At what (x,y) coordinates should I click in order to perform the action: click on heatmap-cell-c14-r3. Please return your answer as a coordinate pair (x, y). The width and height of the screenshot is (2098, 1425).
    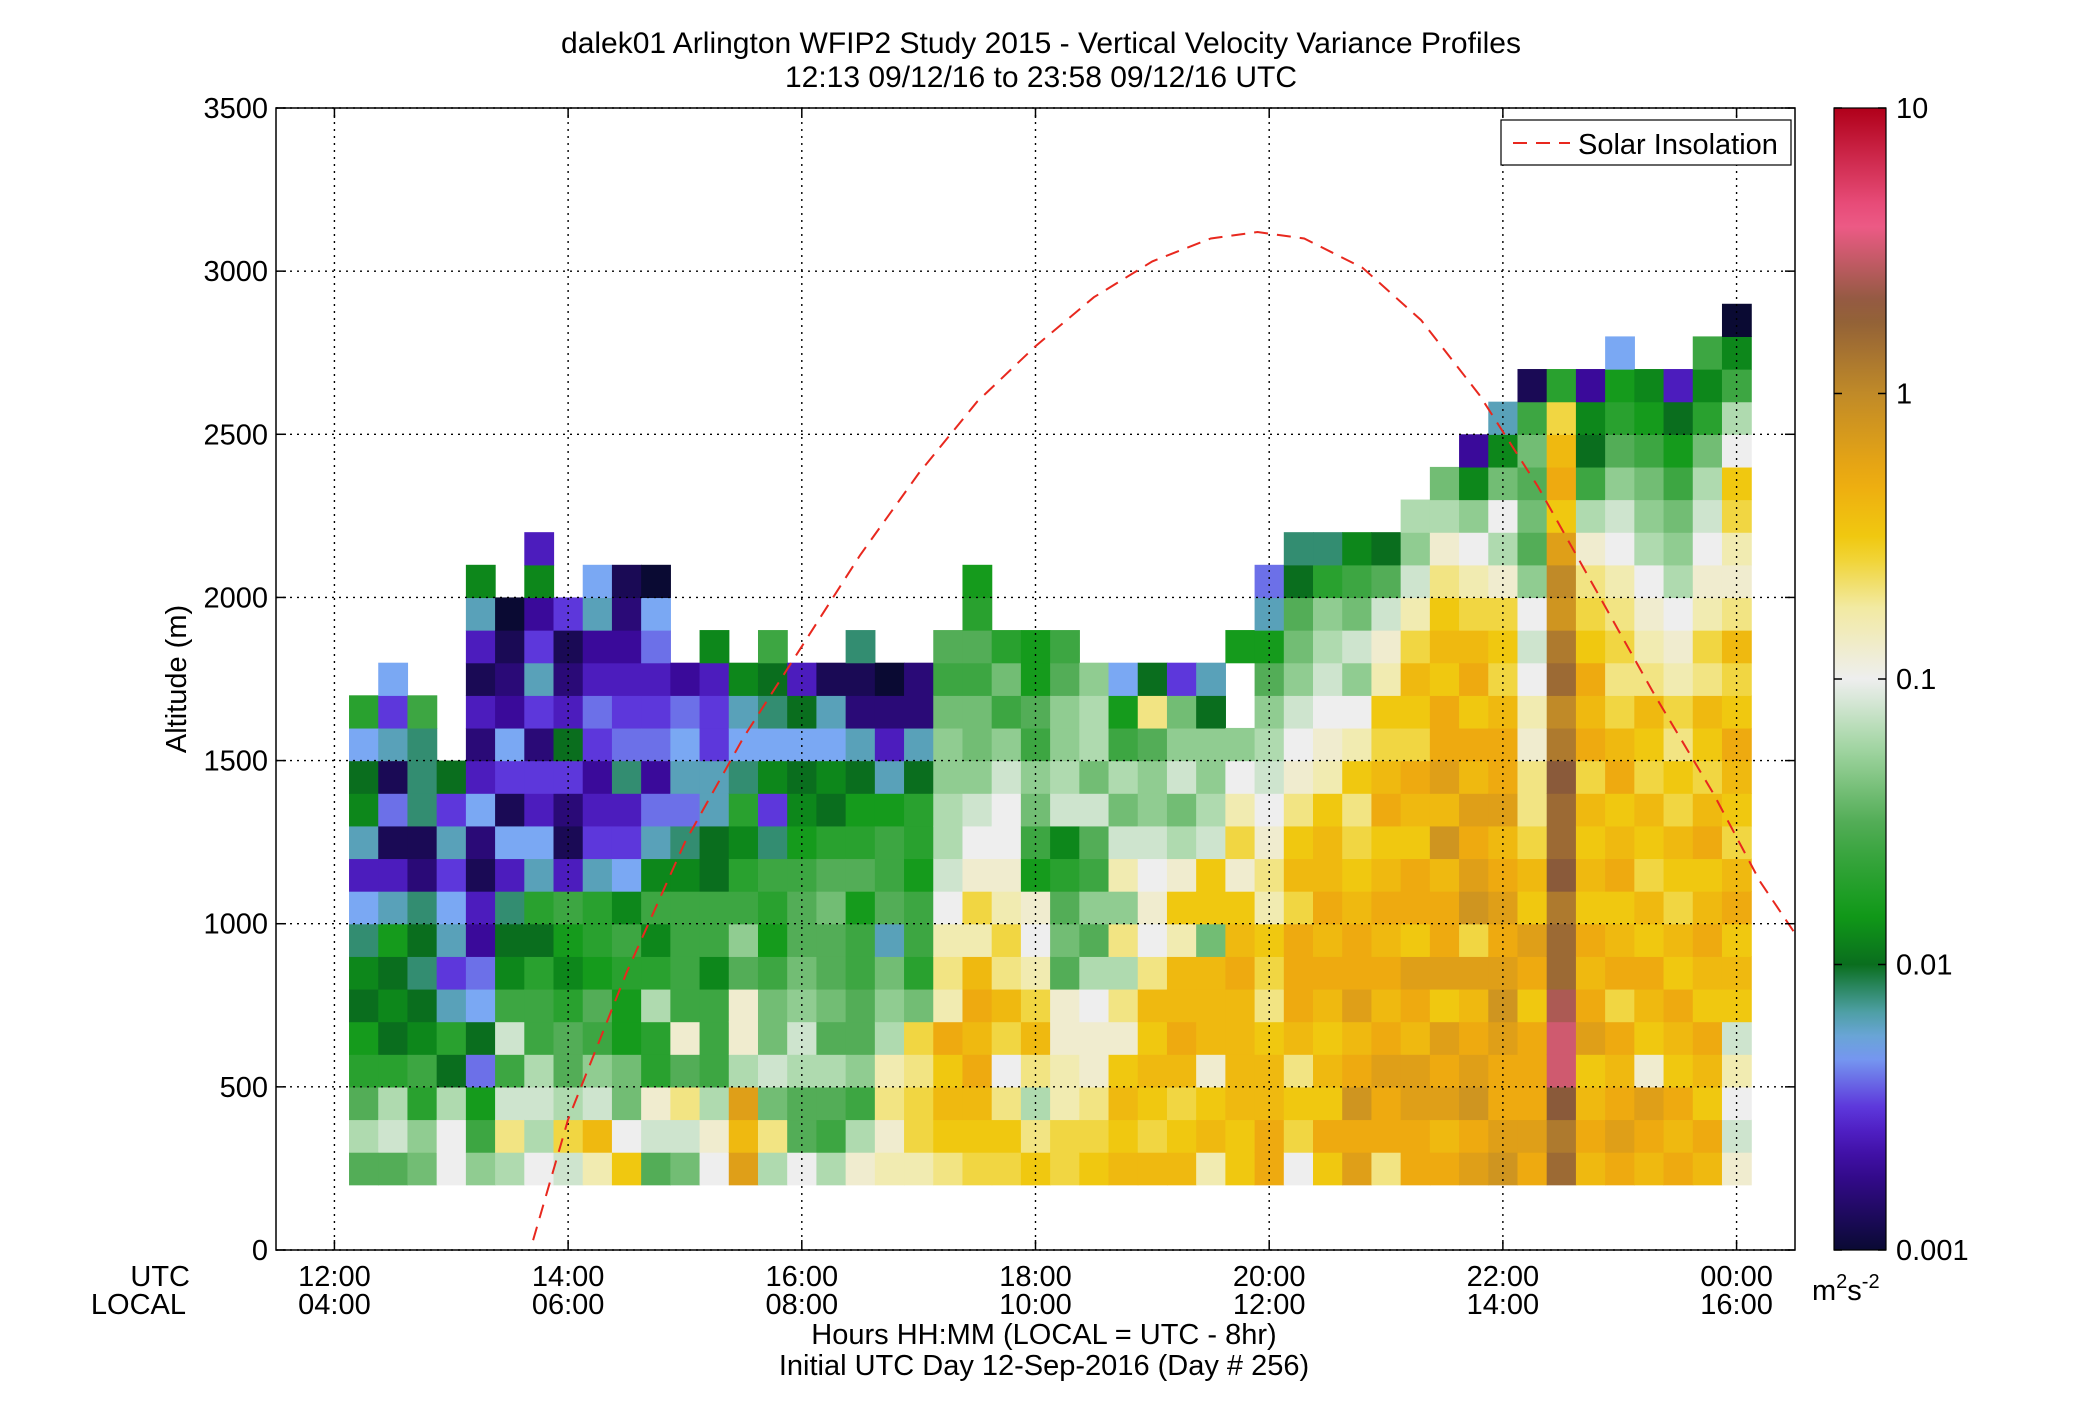
    Looking at the image, I should click on (772, 1071).